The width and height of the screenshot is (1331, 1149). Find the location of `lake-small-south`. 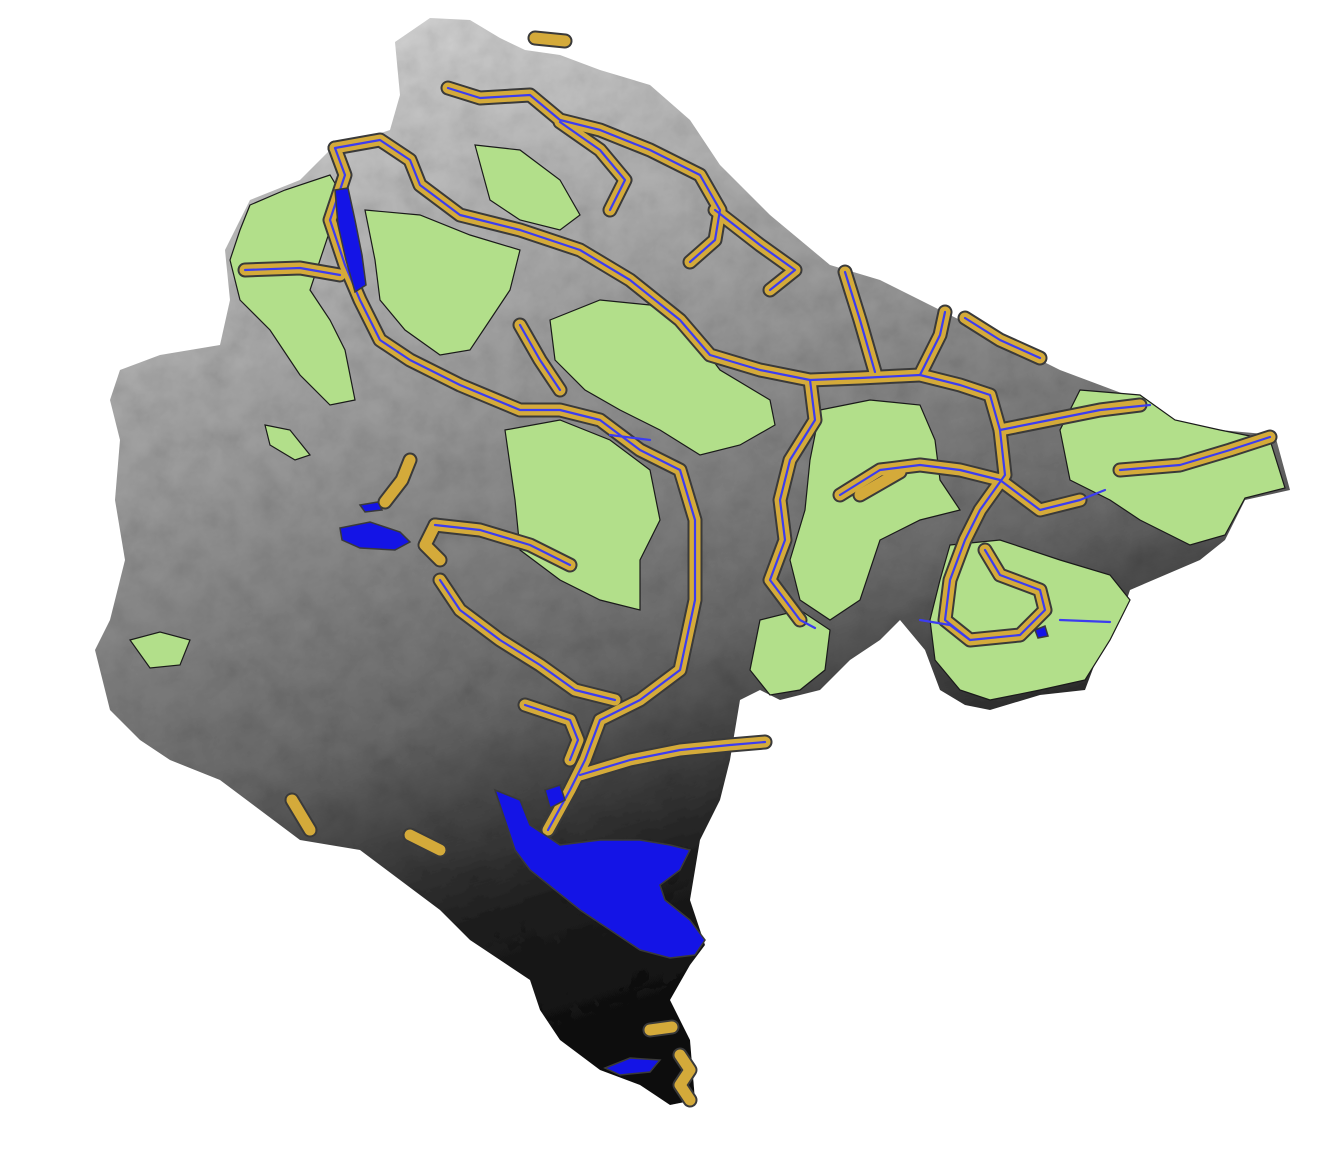

lake-small-south is located at coordinates (555, 797).